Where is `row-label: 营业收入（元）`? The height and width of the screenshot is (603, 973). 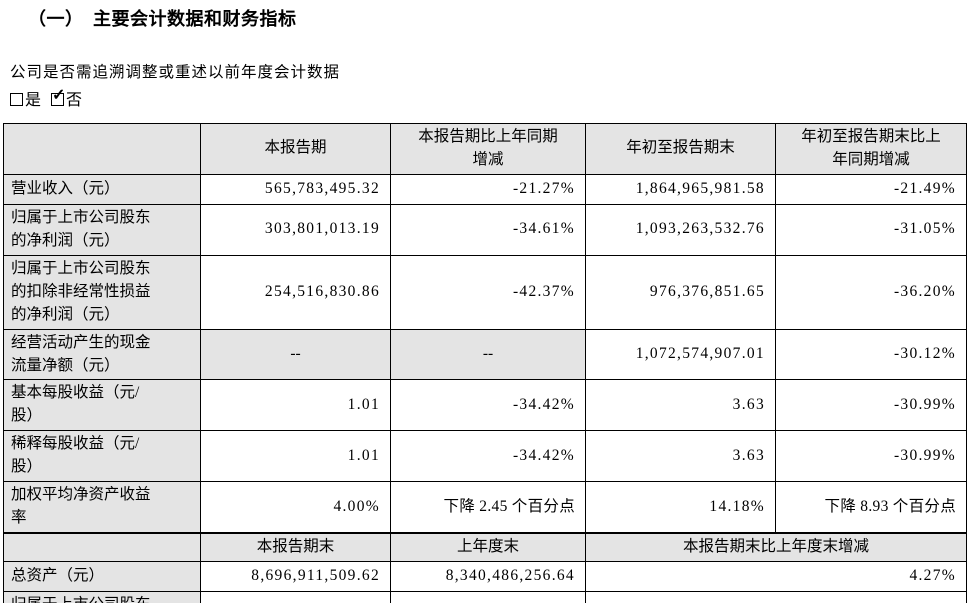
row-label: 营业收入（元） is located at coordinates (102, 189).